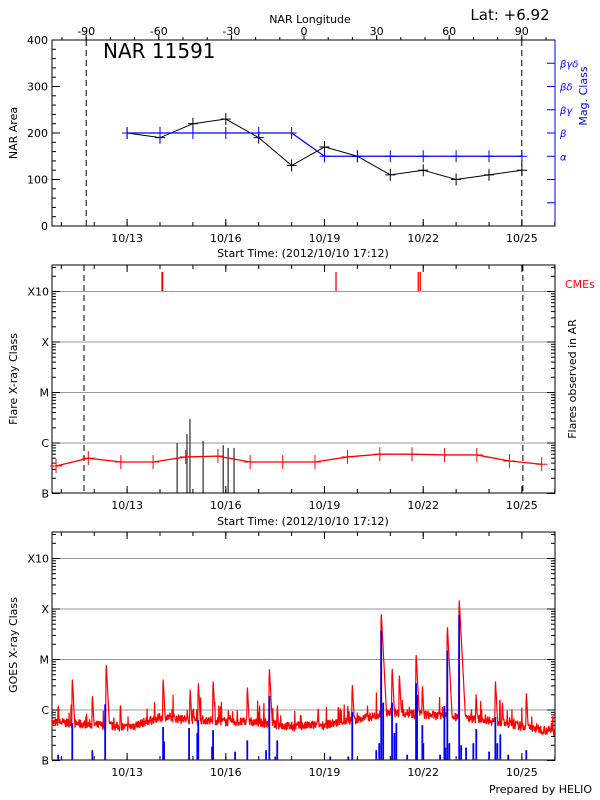 This screenshot has width=600, height=800. What do you see at coordinates (86, 31) in the screenshot?
I see `longitude-tick-label: -90` at bounding box center [86, 31].